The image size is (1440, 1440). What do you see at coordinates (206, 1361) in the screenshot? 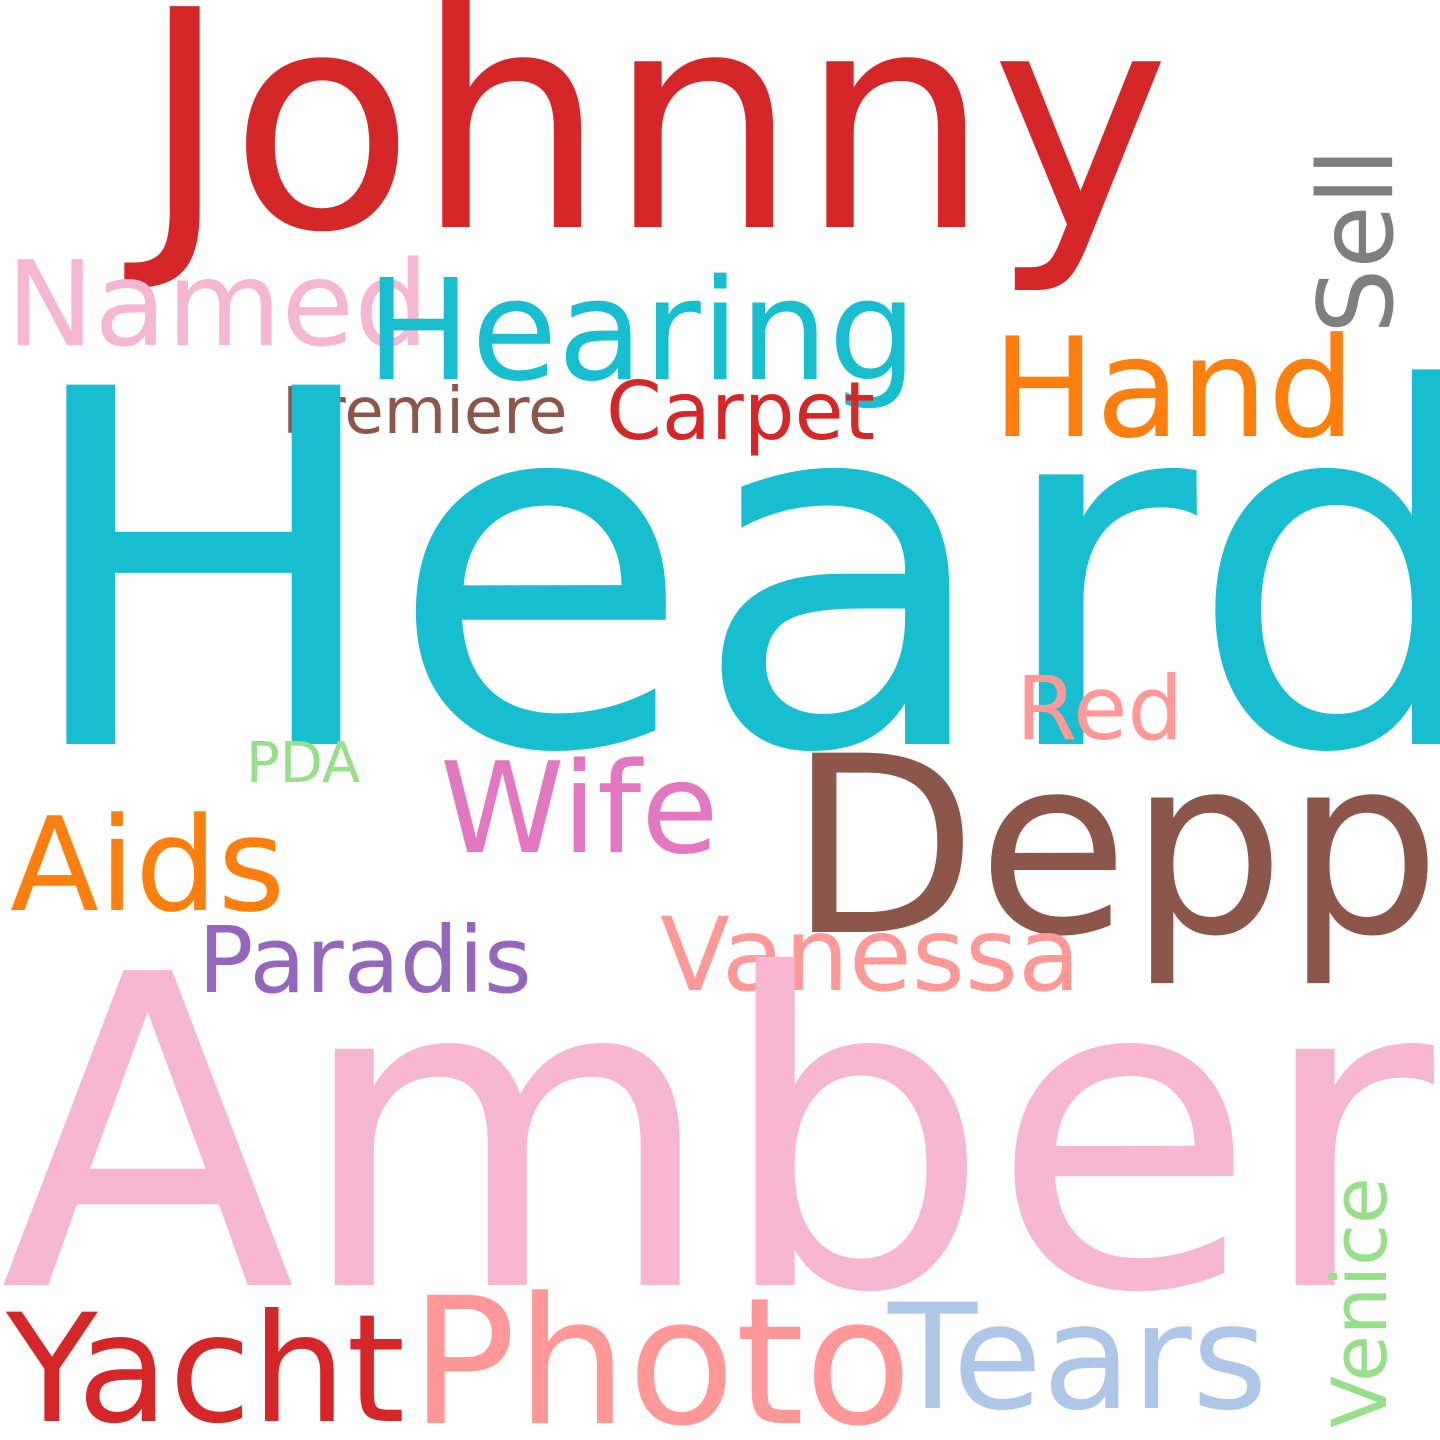
I see `word-yacht: Yacht` at bounding box center [206, 1361].